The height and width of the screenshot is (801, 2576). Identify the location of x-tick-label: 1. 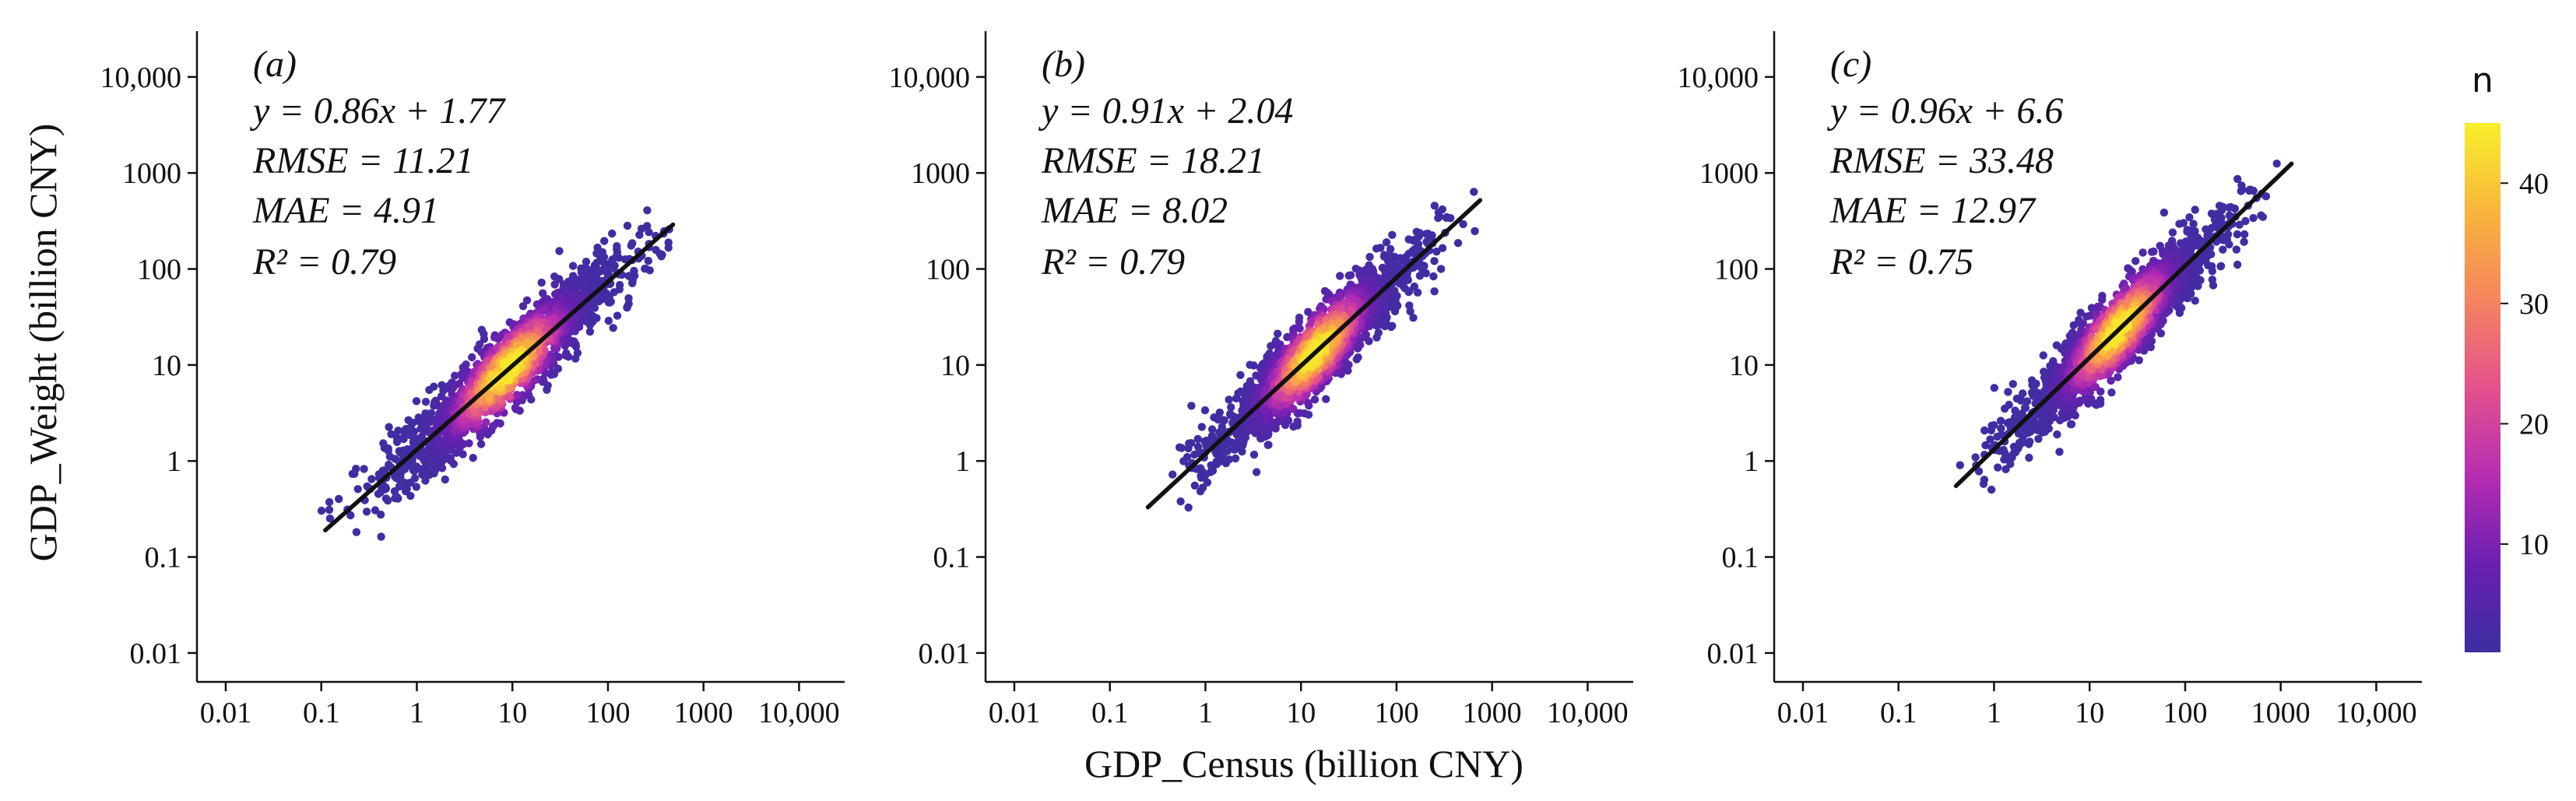
(1206, 713).